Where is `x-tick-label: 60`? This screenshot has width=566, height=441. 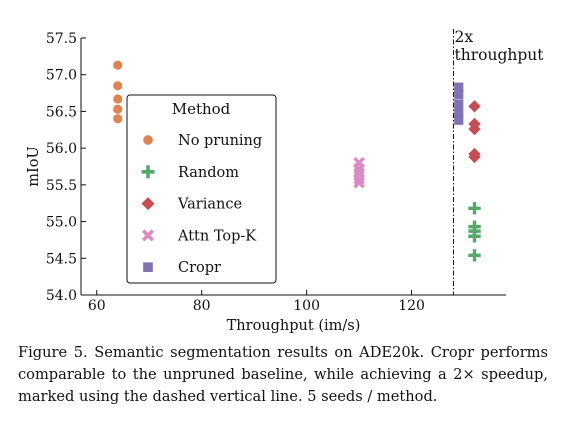
x-tick-label: 60 is located at coordinates (97, 306).